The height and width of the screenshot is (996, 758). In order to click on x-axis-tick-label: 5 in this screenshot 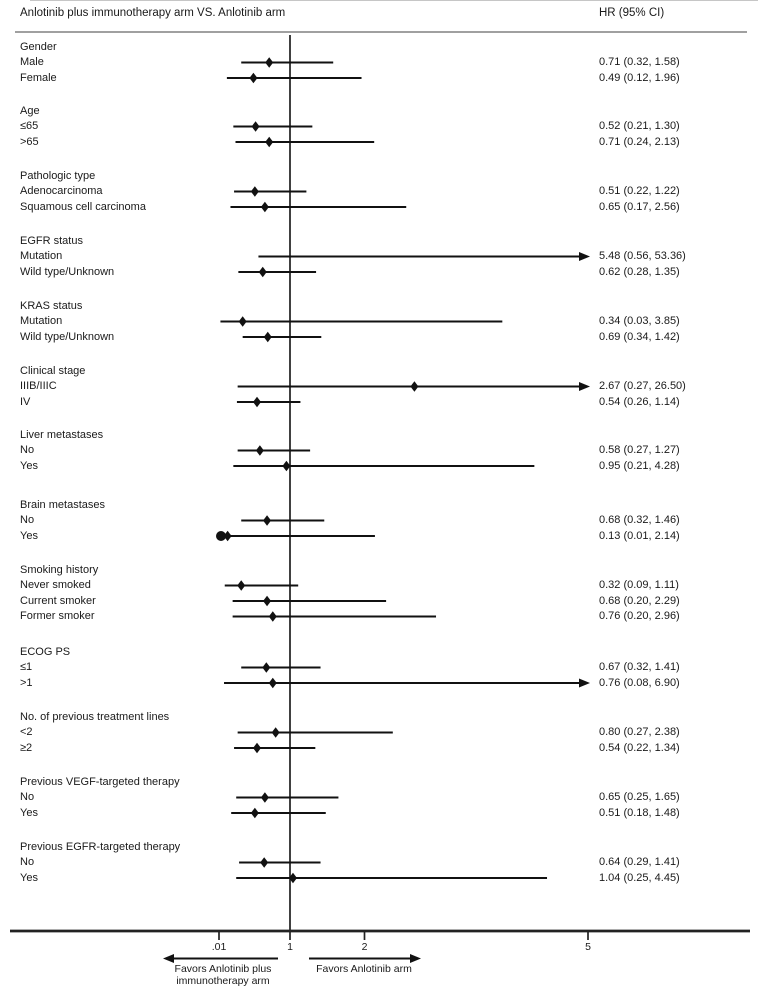, I will do `click(588, 947)`.